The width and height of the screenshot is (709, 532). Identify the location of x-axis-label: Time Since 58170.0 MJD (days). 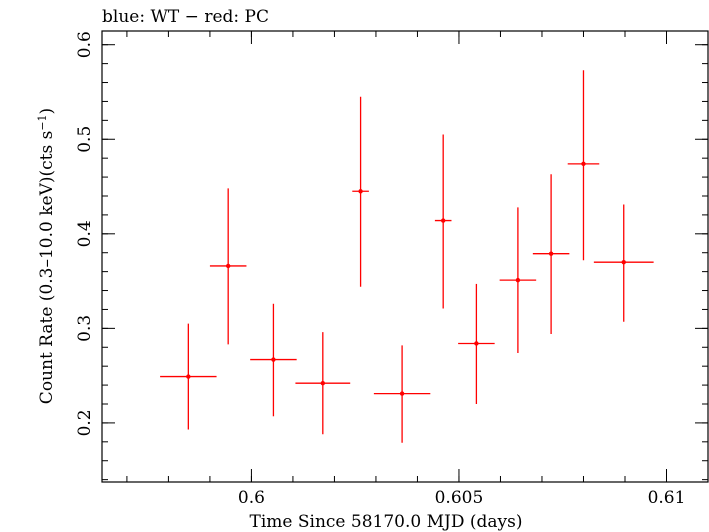
(386, 522).